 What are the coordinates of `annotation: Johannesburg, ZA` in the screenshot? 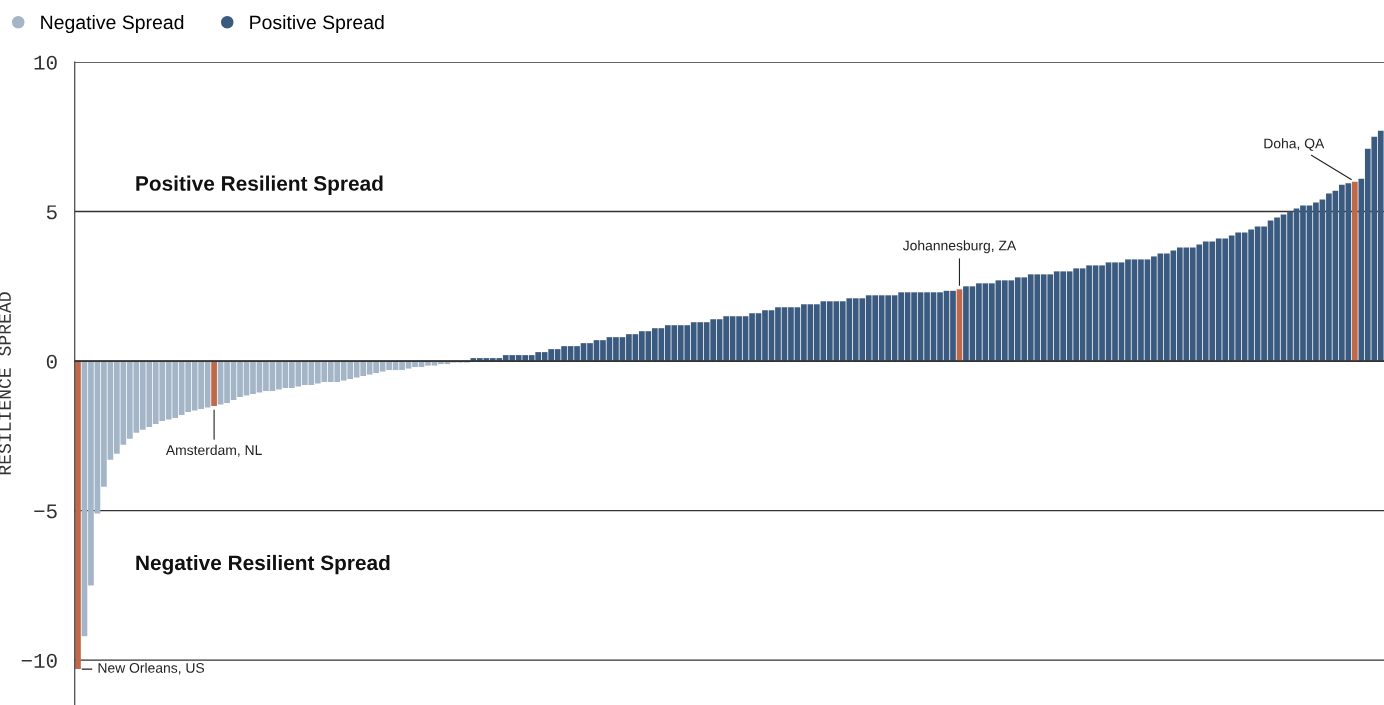 It's located at (959, 247).